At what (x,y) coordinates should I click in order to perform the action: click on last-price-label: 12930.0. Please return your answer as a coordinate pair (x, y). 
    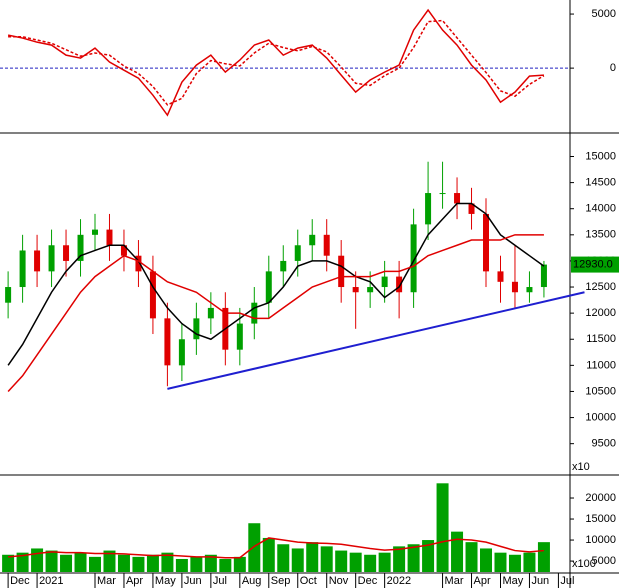
    Looking at the image, I should click on (593, 264).